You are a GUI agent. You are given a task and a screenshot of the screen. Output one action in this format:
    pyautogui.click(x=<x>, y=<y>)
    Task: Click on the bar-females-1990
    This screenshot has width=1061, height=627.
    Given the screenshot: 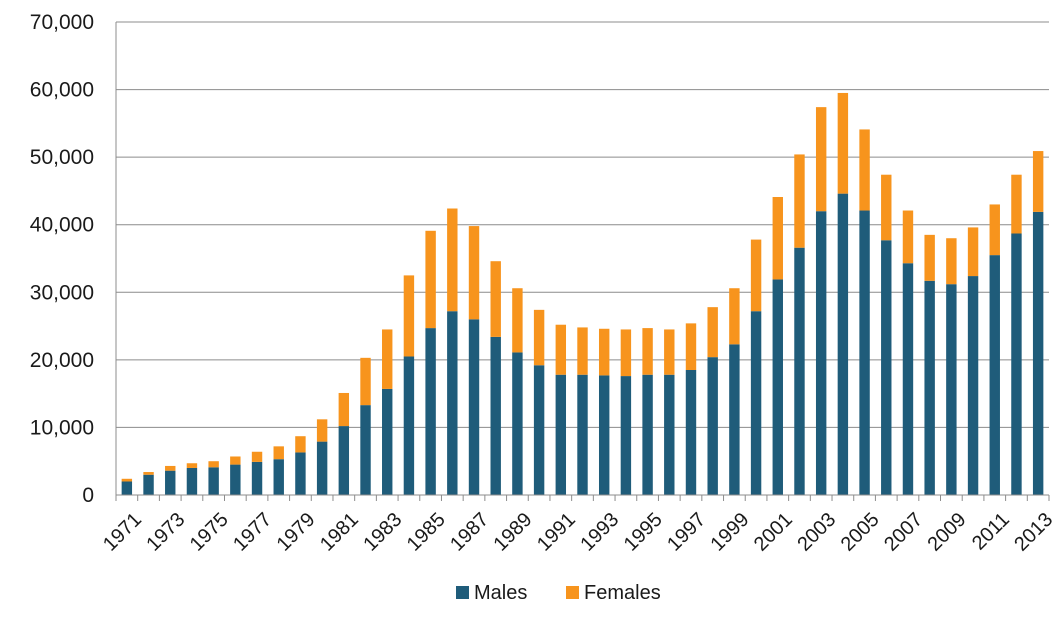 What is the action you would take?
    pyautogui.click(x=539, y=337)
    